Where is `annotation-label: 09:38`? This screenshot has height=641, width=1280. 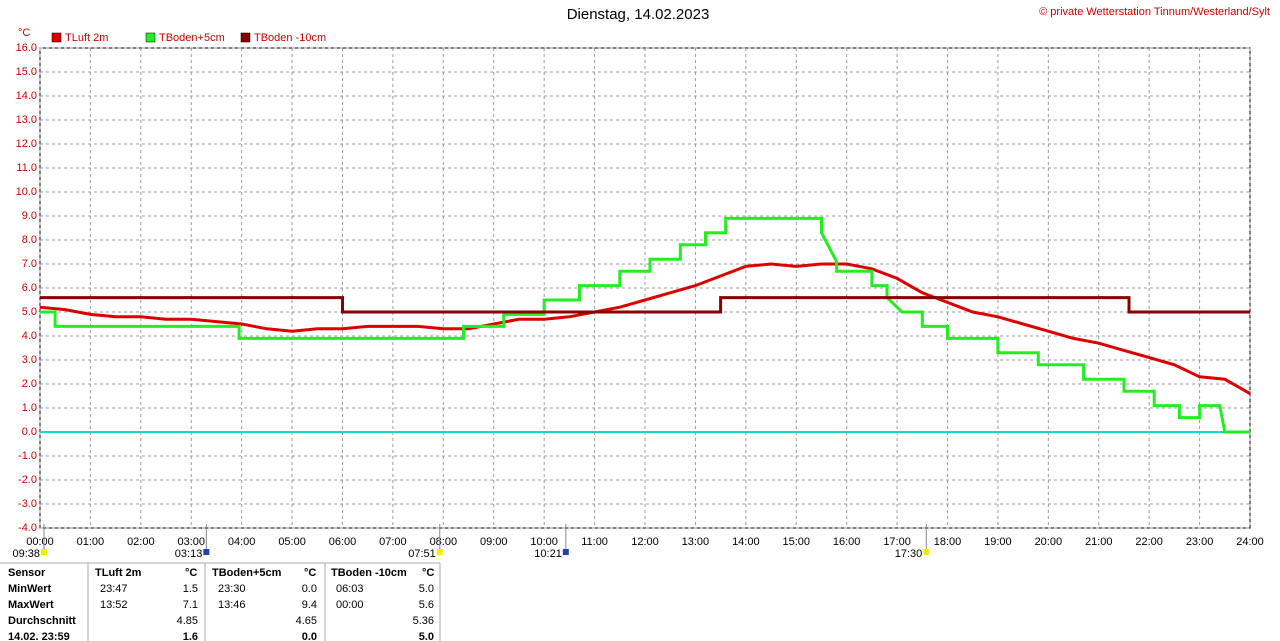 annotation-label: 09:38 is located at coordinates (26, 554).